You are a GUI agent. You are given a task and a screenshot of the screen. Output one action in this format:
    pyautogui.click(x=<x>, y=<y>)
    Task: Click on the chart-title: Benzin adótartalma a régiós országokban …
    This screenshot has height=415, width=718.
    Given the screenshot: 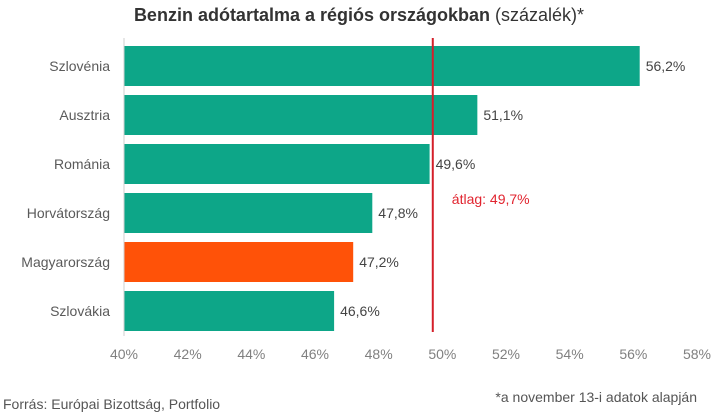 What is the action you would take?
    pyautogui.click(x=359, y=15)
    